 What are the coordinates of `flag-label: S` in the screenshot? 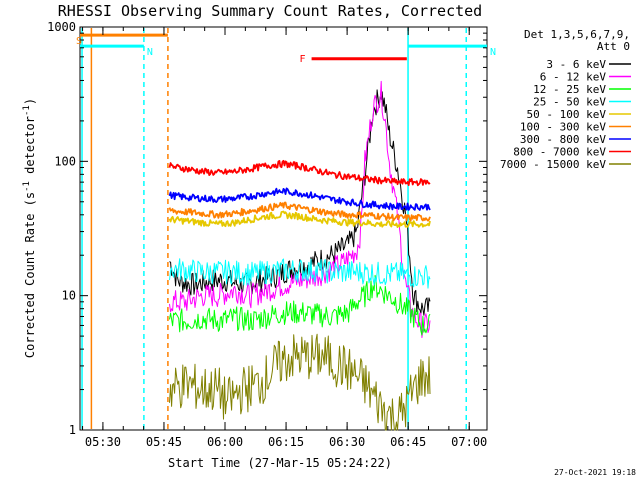 It's located at (79, 41).